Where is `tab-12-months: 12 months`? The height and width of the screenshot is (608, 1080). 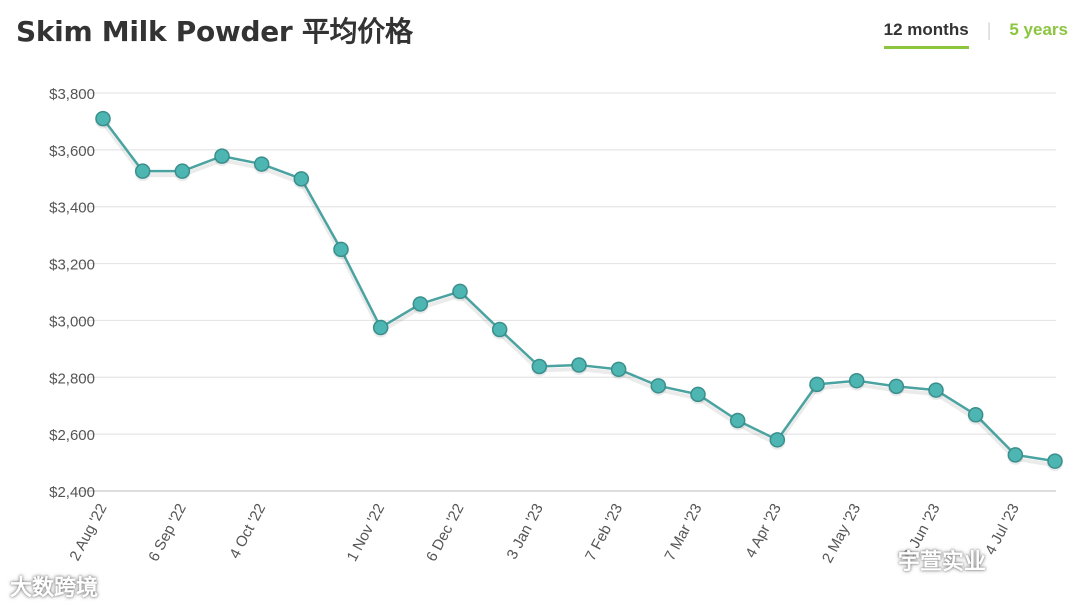
tab-12-months: 12 months is located at coordinates (926, 34).